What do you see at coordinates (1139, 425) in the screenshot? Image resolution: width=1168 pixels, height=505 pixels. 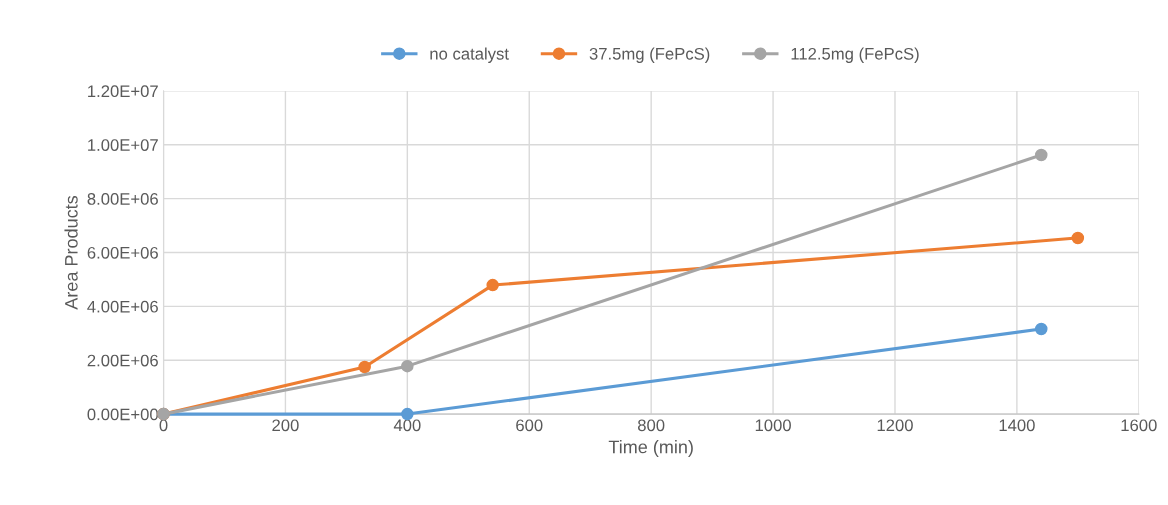 I see `x-tick-label: 1600` at bounding box center [1139, 425].